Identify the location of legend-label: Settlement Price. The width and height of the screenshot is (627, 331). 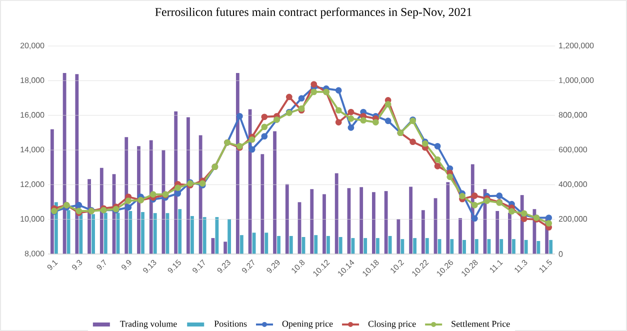
(481, 323).